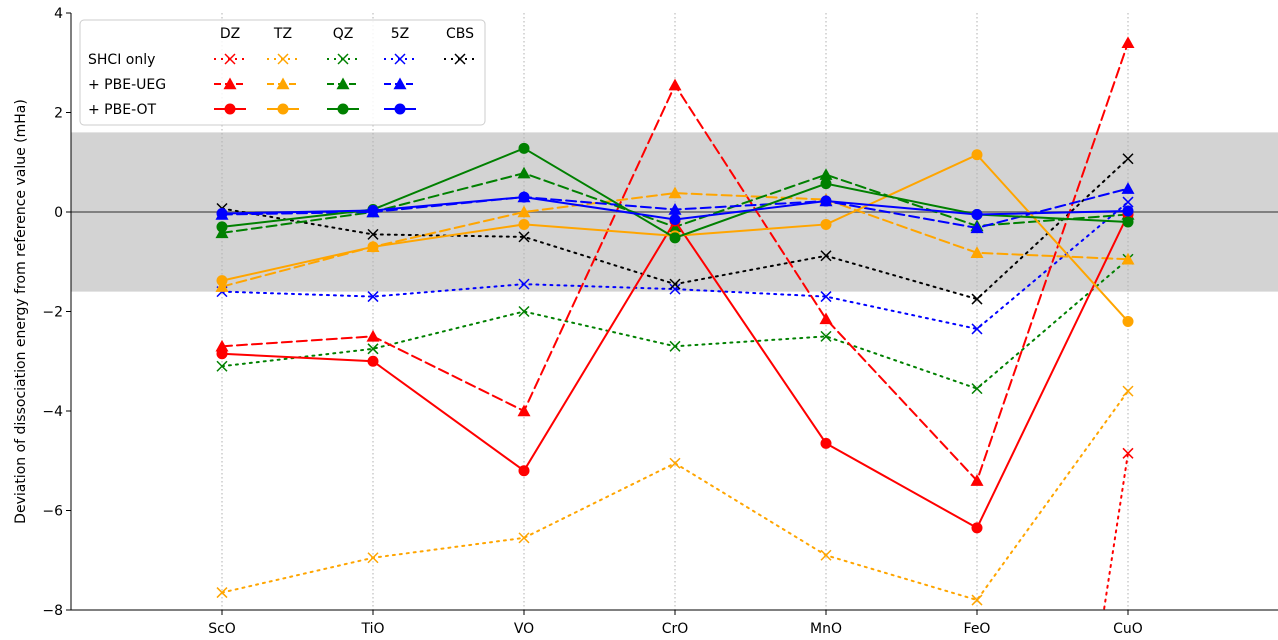 Image resolution: width=1278 pixels, height=640 pixels. What do you see at coordinates (58, 114) in the screenshot?
I see `y-tick-label: 2` at bounding box center [58, 114].